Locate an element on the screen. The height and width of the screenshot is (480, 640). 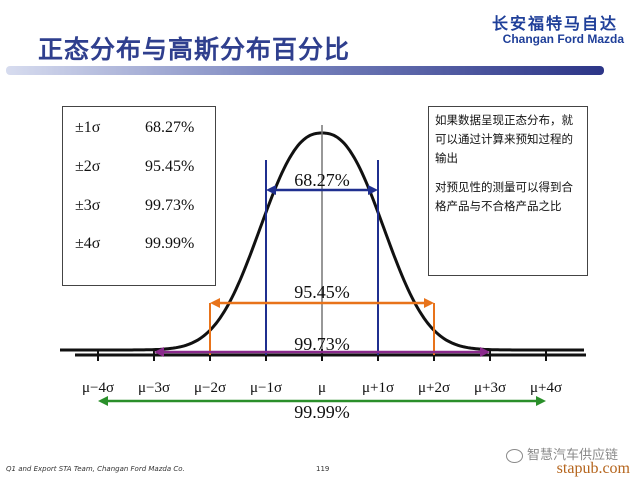
sigma-row: ±3σ 99.73% is located at coordinates (134, 206).